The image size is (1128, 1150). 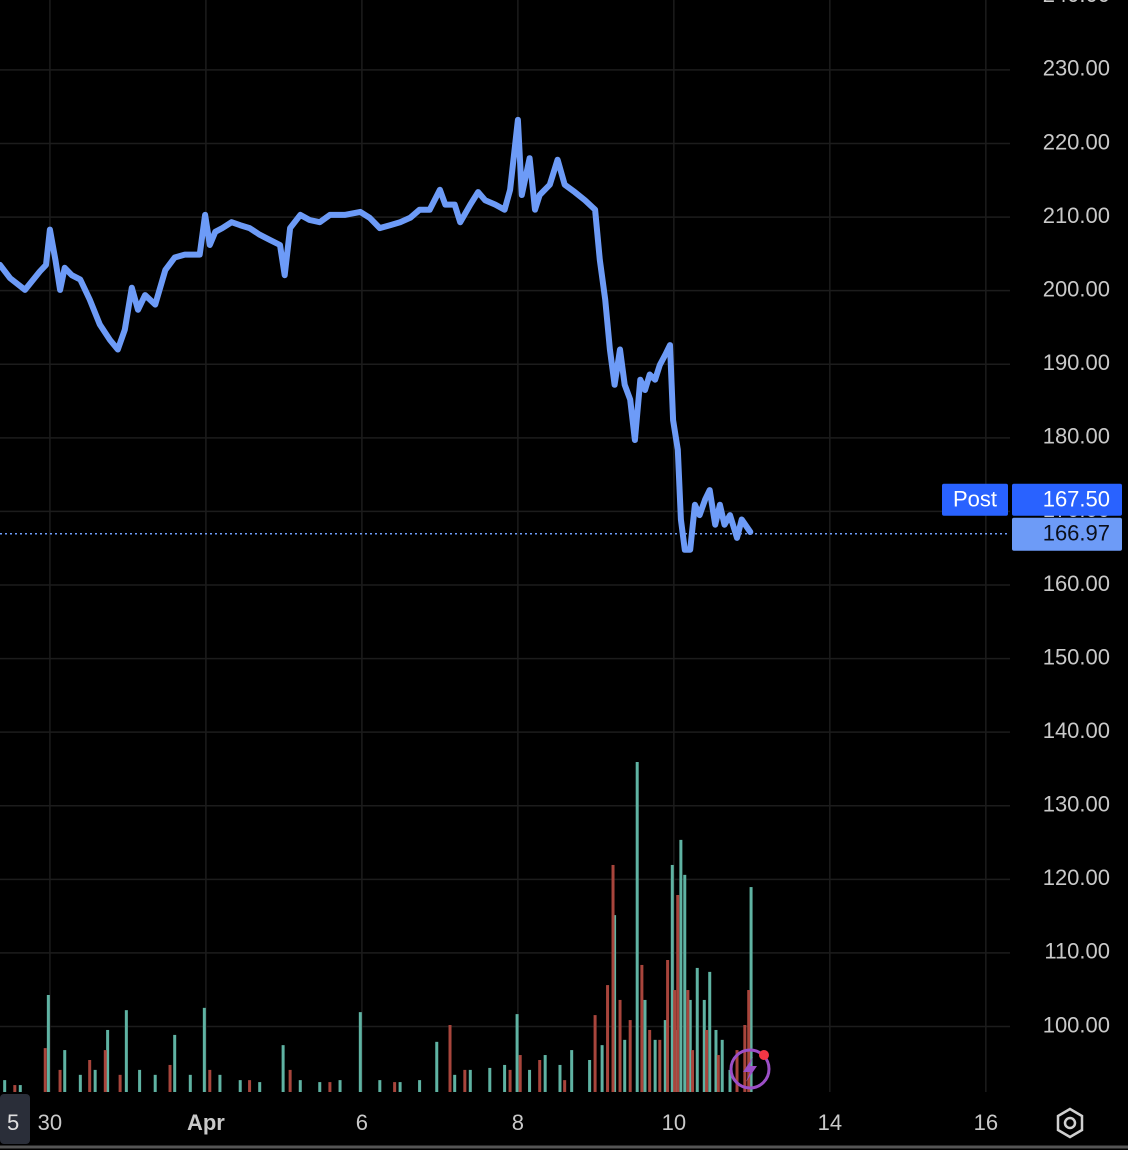 I want to click on x-edge-label: 5, so click(x=13, y=1122).